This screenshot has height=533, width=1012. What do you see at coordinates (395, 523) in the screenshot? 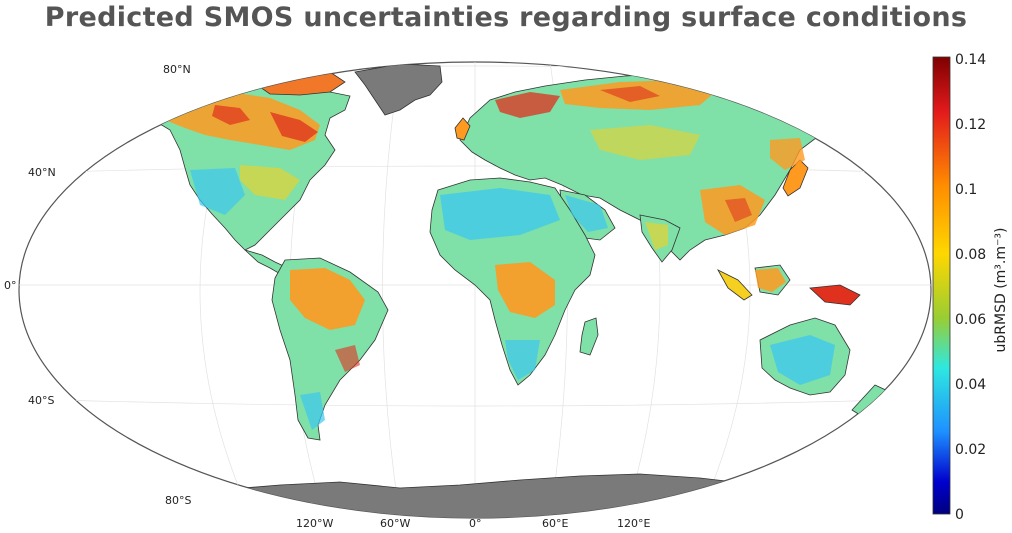
I see `lon-label-60w: 60°W` at bounding box center [395, 523].